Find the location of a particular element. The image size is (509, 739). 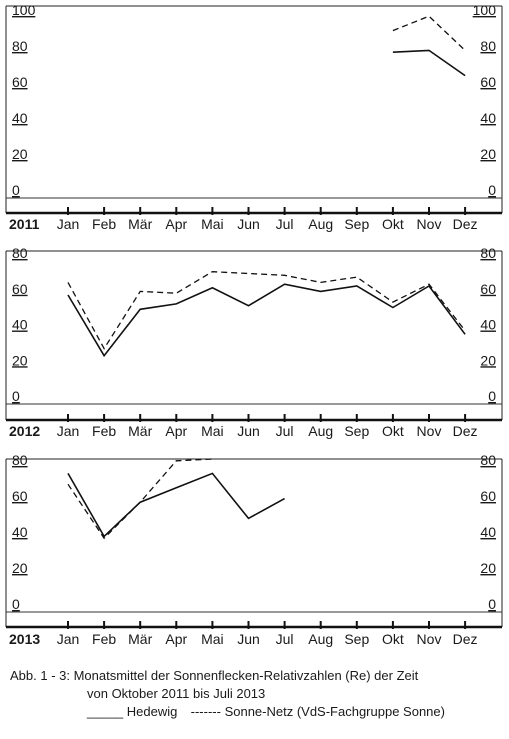

legend-dashed-label: Sonne-Netz (VdS-Fachgruppe Sonne) is located at coordinates (334, 711).